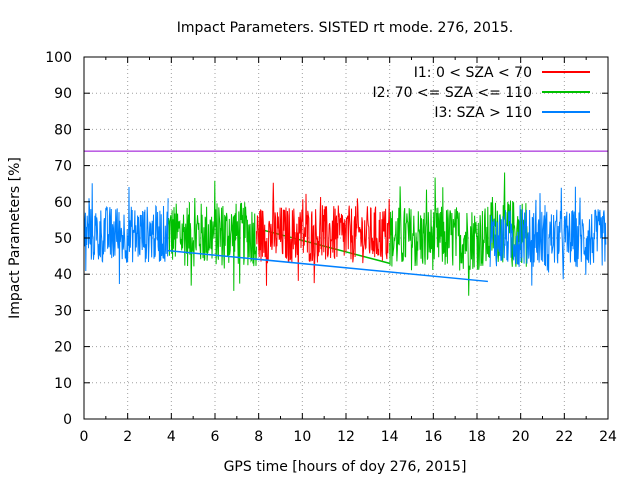  I want to click on y-tick-label: 0, so click(67, 420).